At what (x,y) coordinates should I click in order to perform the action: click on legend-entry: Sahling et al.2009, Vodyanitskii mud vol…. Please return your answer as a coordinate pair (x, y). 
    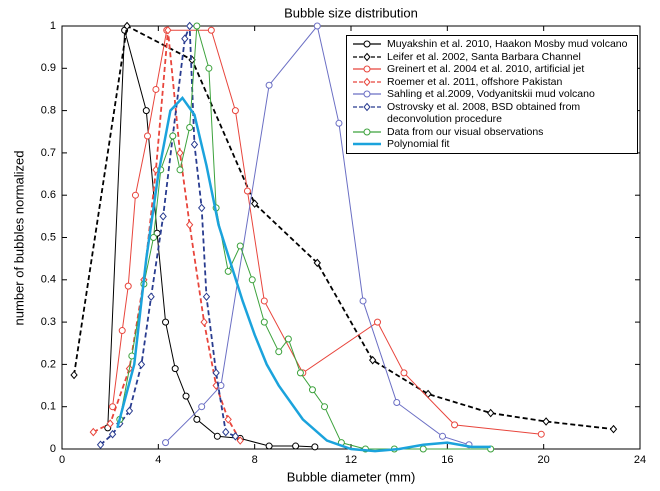
    Looking at the image, I should click on (492, 94).